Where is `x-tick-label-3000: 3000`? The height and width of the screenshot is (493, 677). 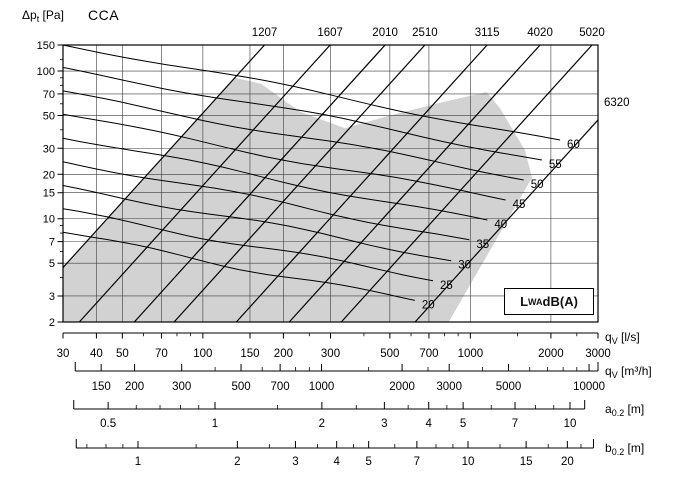 x-tick-label-3000: 3000 is located at coordinates (598, 354).